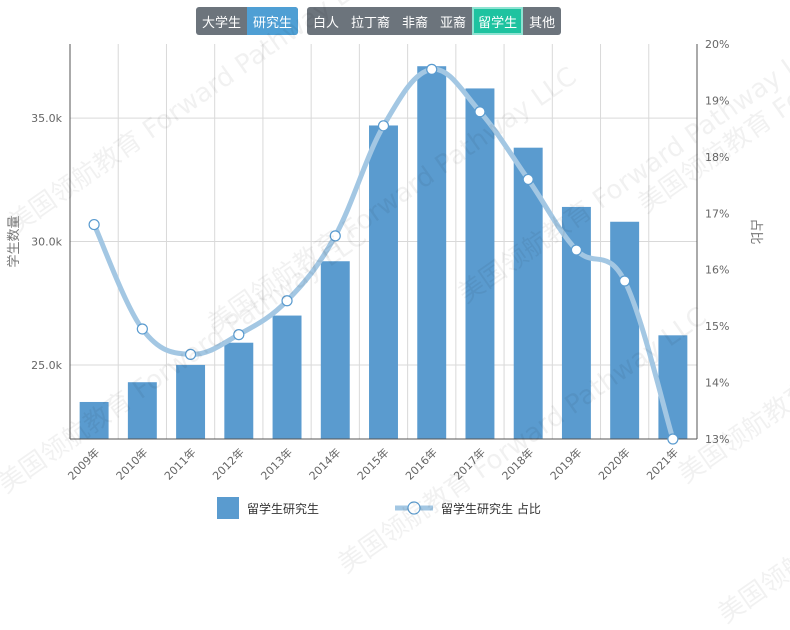  I want to click on legend-bar-label: 留学生研究生, so click(283, 508).